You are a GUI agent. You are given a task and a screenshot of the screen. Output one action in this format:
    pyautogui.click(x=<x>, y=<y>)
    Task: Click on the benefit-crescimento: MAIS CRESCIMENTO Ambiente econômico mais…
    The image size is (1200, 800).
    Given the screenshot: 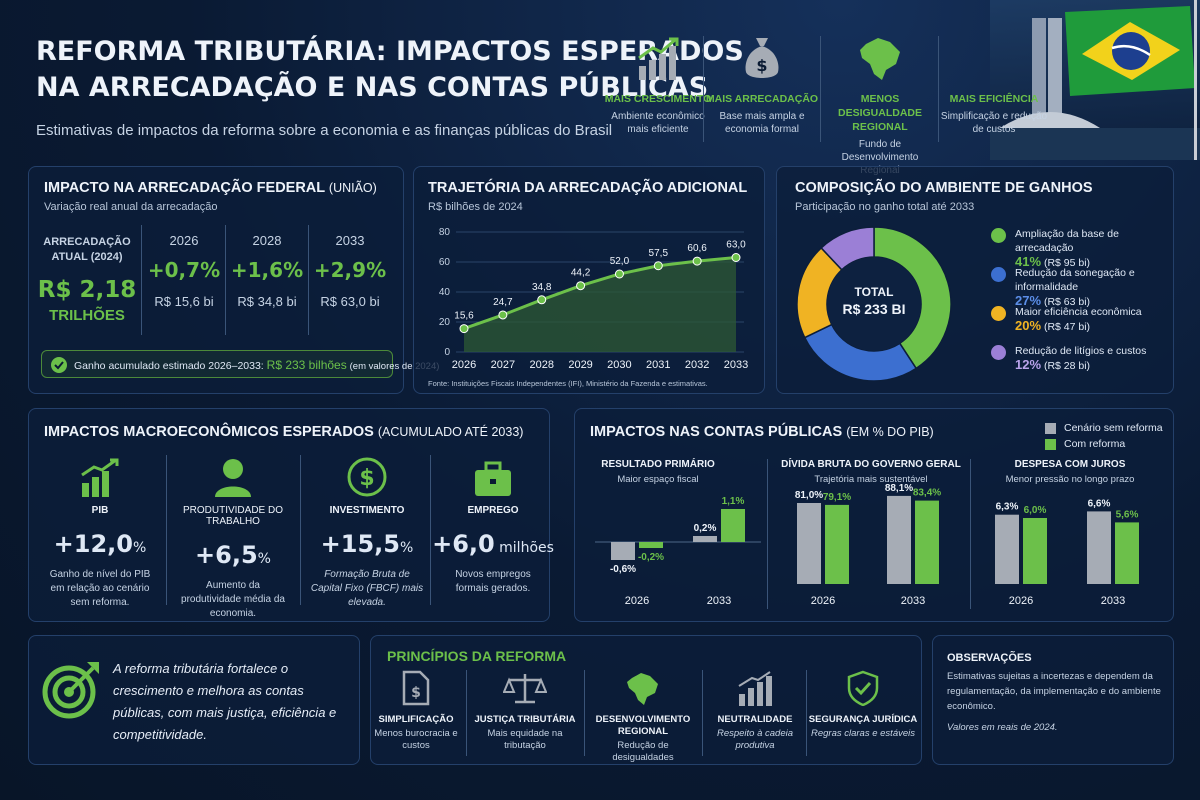 What is the action you would take?
    pyautogui.click(x=658, y=84)
    